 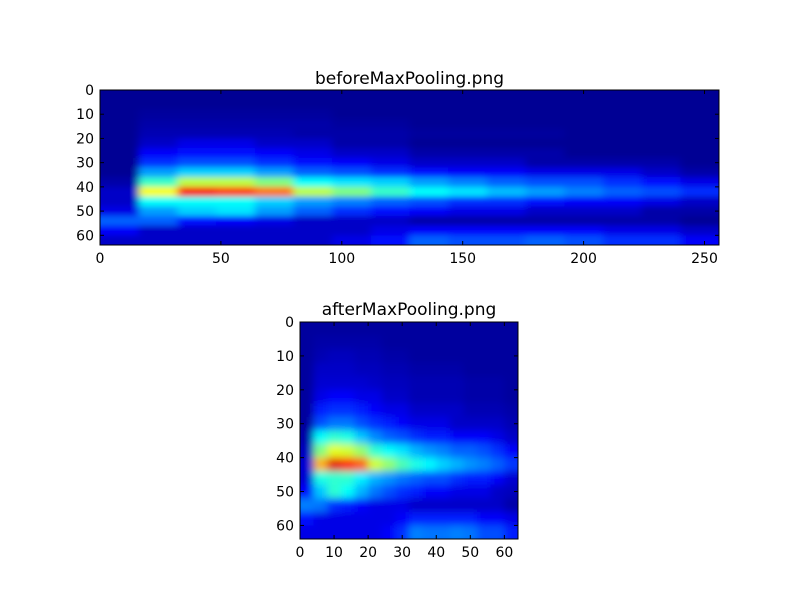 What do you see at coordinates (390, 172) in the screenshot?
I see `heatmap-cell-r8-c7` at bounding box center [390, 172].